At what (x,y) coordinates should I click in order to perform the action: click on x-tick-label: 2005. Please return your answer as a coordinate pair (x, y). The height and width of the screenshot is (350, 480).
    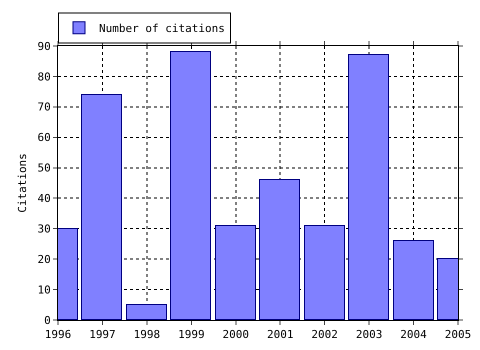
    Looking at the image, I should click on (458, 335).